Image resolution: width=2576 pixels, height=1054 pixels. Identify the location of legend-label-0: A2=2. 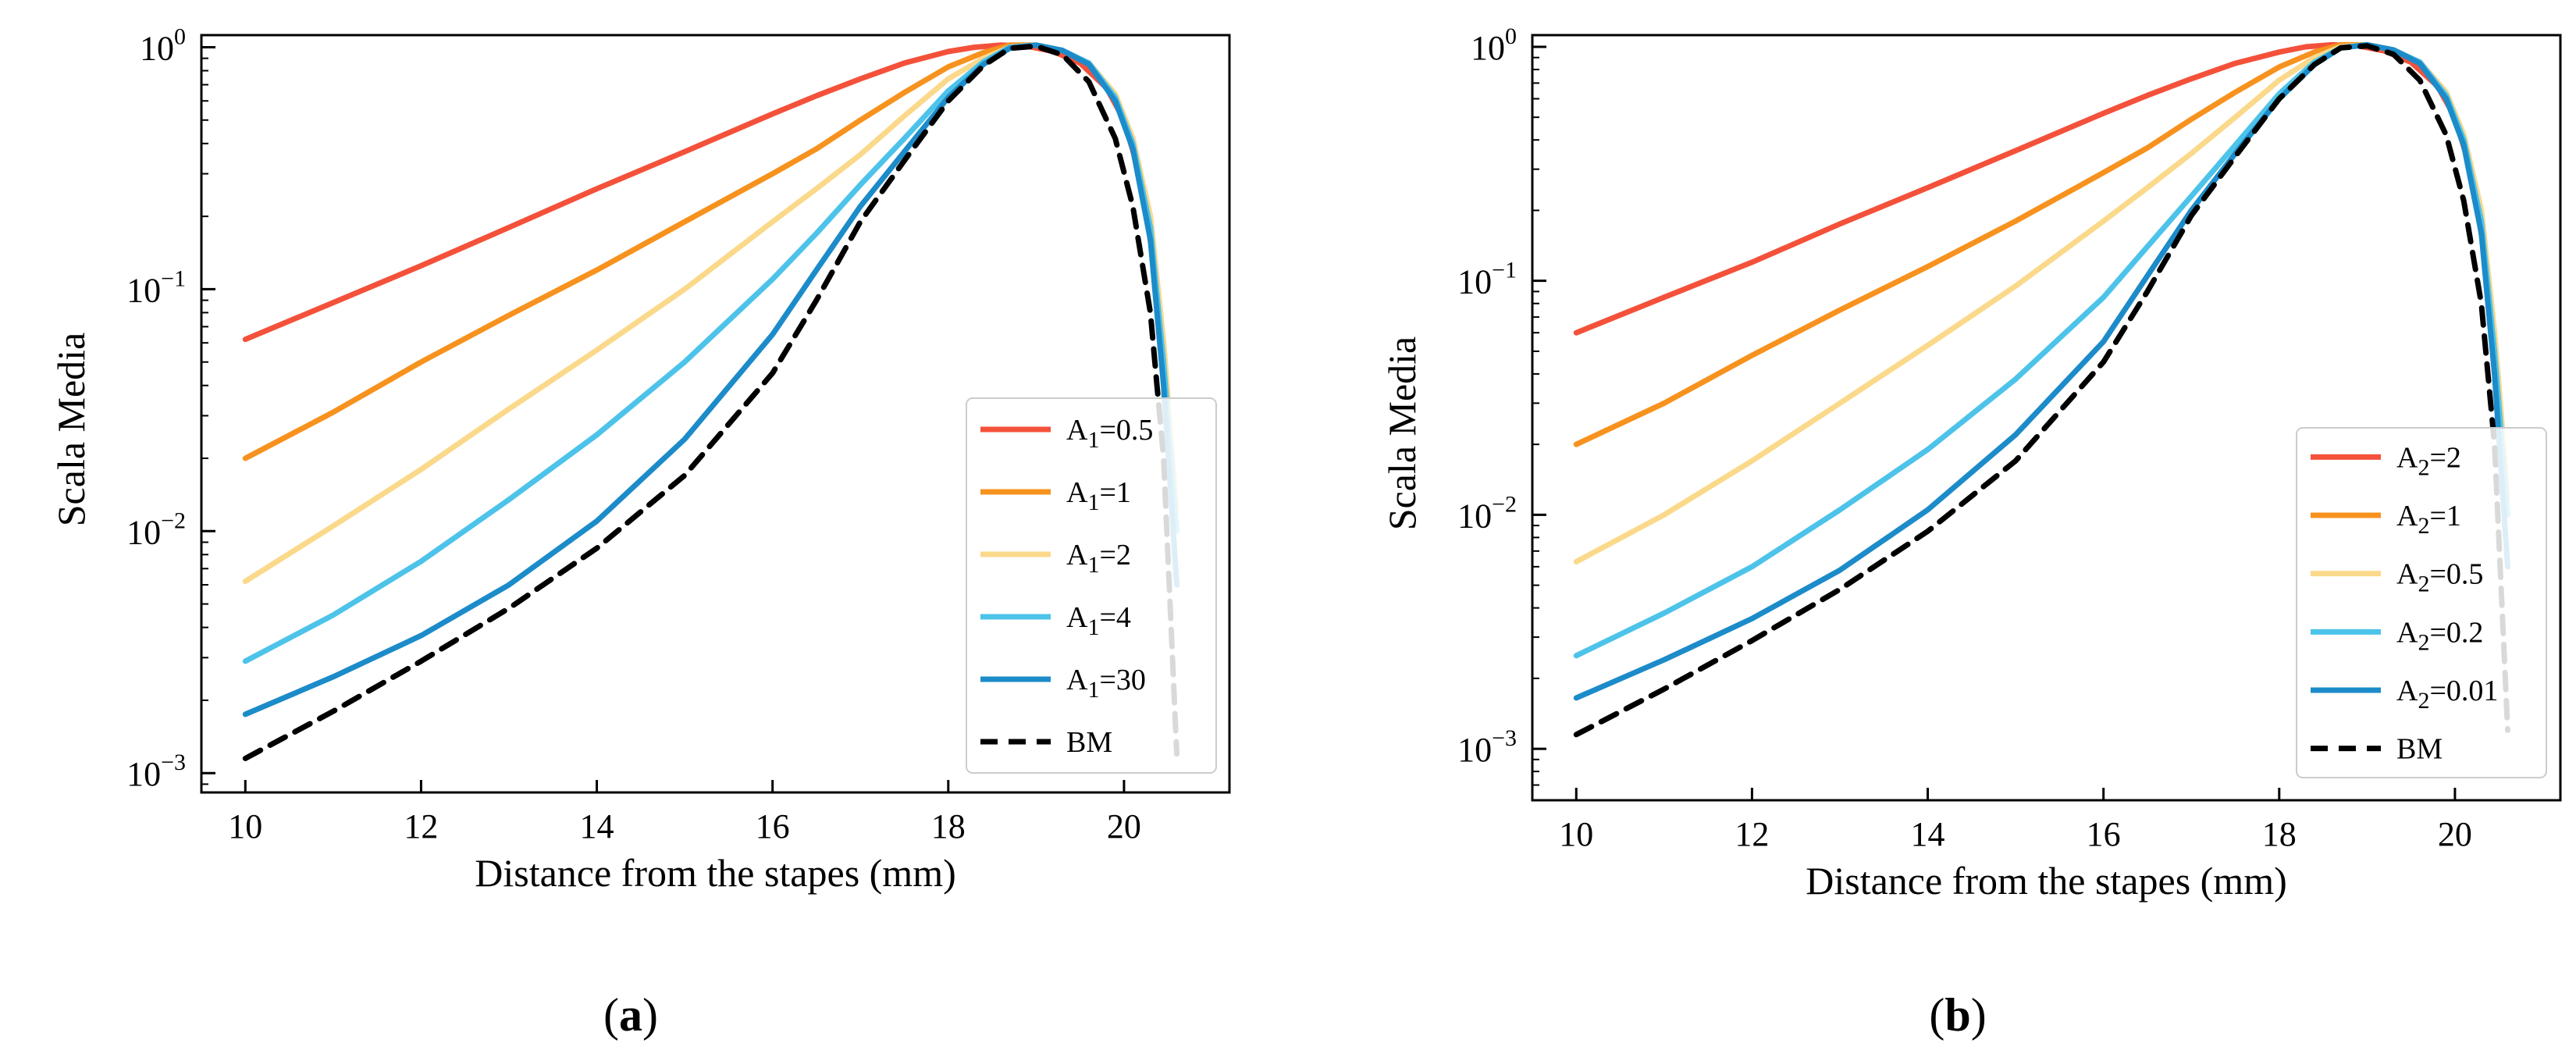
(2428, 460).